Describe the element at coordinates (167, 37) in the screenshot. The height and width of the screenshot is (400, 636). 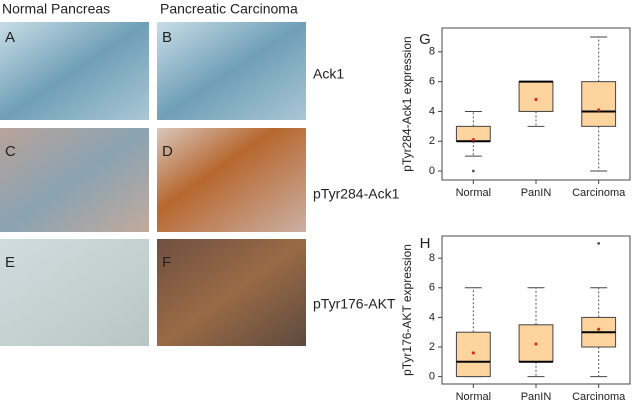
I see `panel-label: B` at that location.